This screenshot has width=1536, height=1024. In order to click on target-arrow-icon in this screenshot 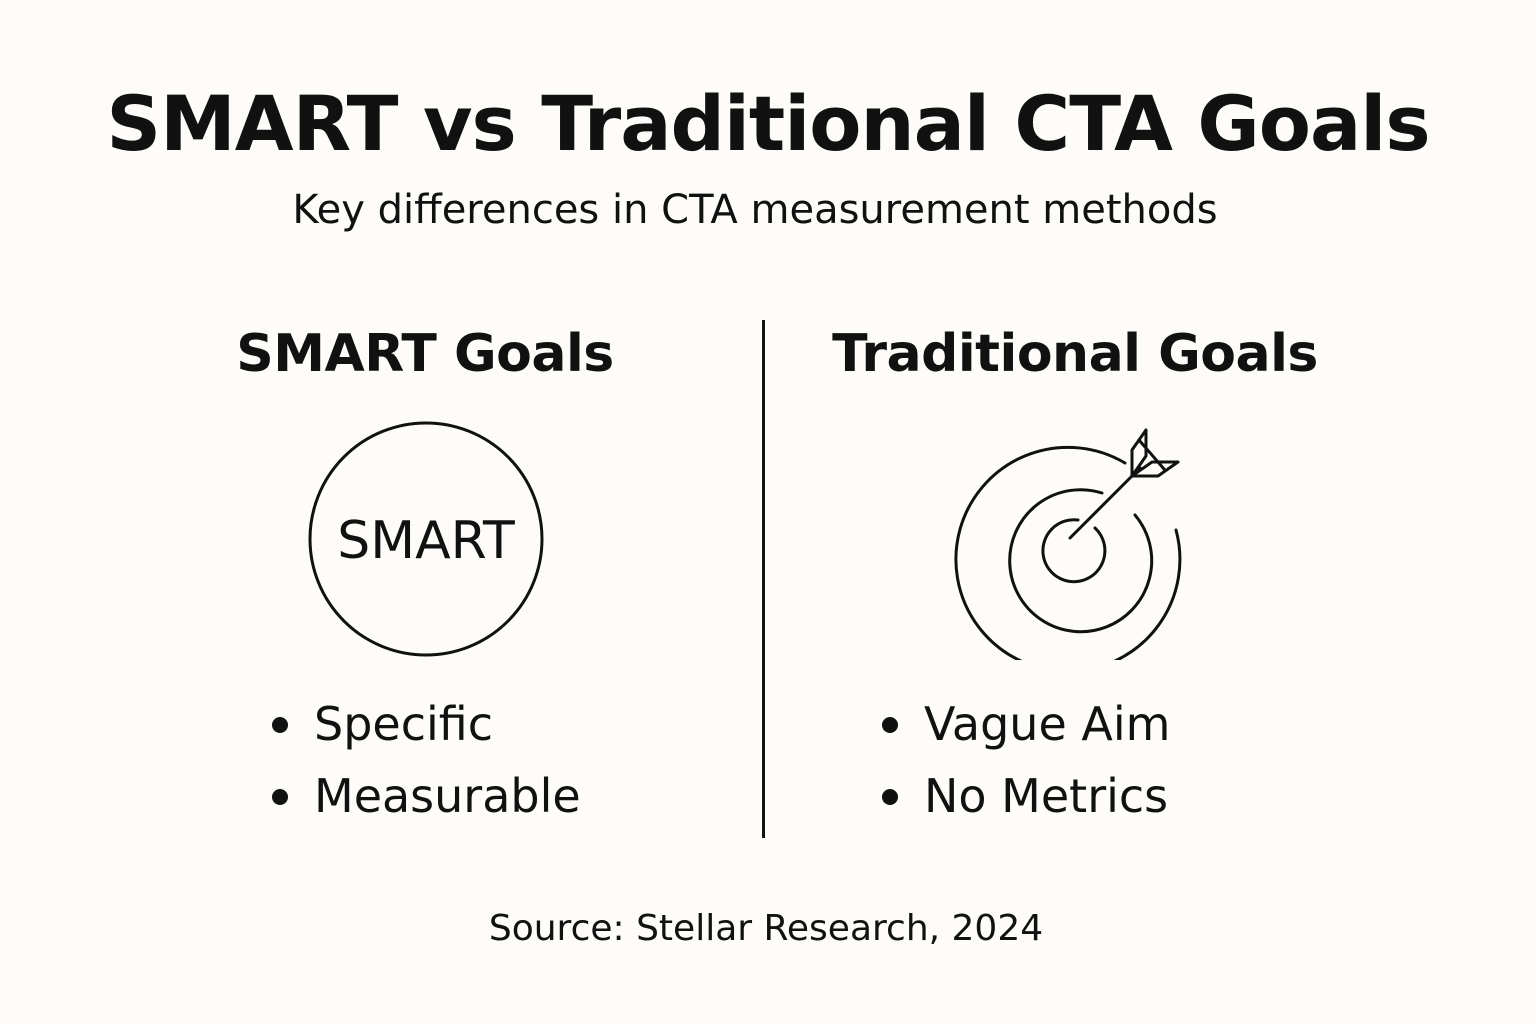, I will do `click(1070, 542)`.